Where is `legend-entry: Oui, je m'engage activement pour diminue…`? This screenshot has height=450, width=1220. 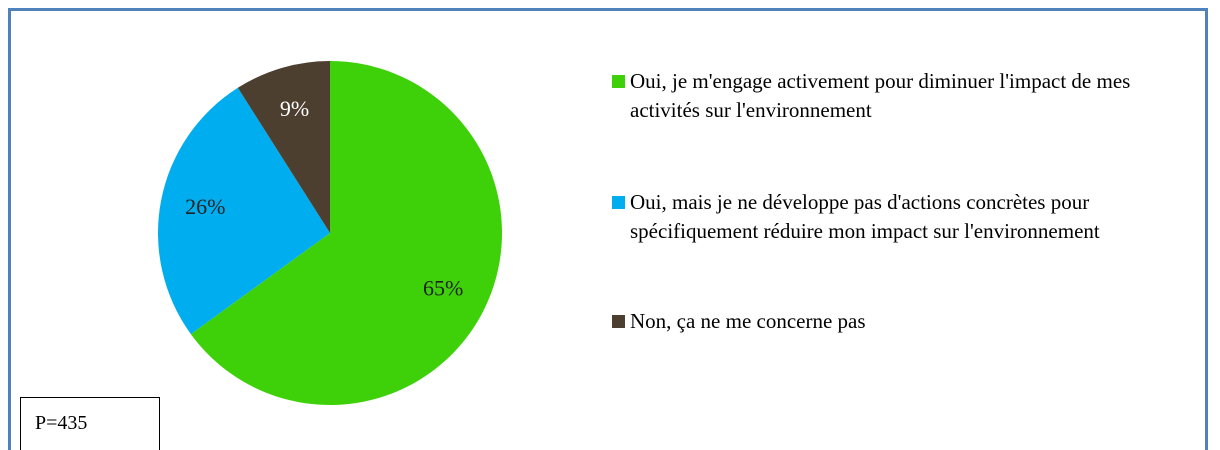
legend-entry: Oui, je m'engage activement pour diminue… is located at coordinates (902, 96).